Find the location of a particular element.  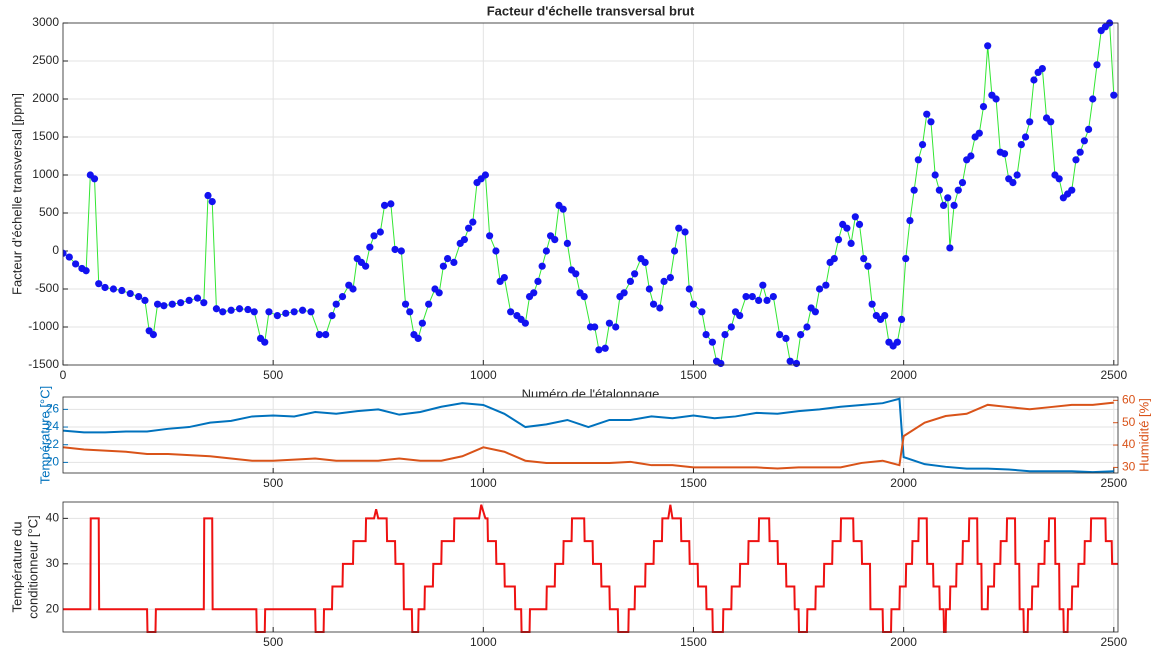

y2-tick-label: 50 is located at coordinates (1129, 422).